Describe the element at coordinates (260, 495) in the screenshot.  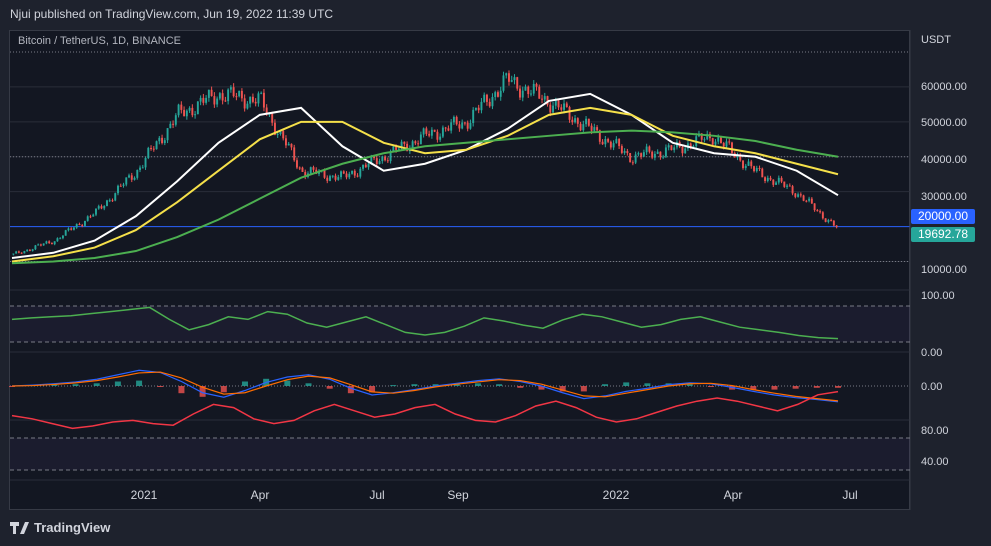
I see `x-tick-label: Apr` at that location.